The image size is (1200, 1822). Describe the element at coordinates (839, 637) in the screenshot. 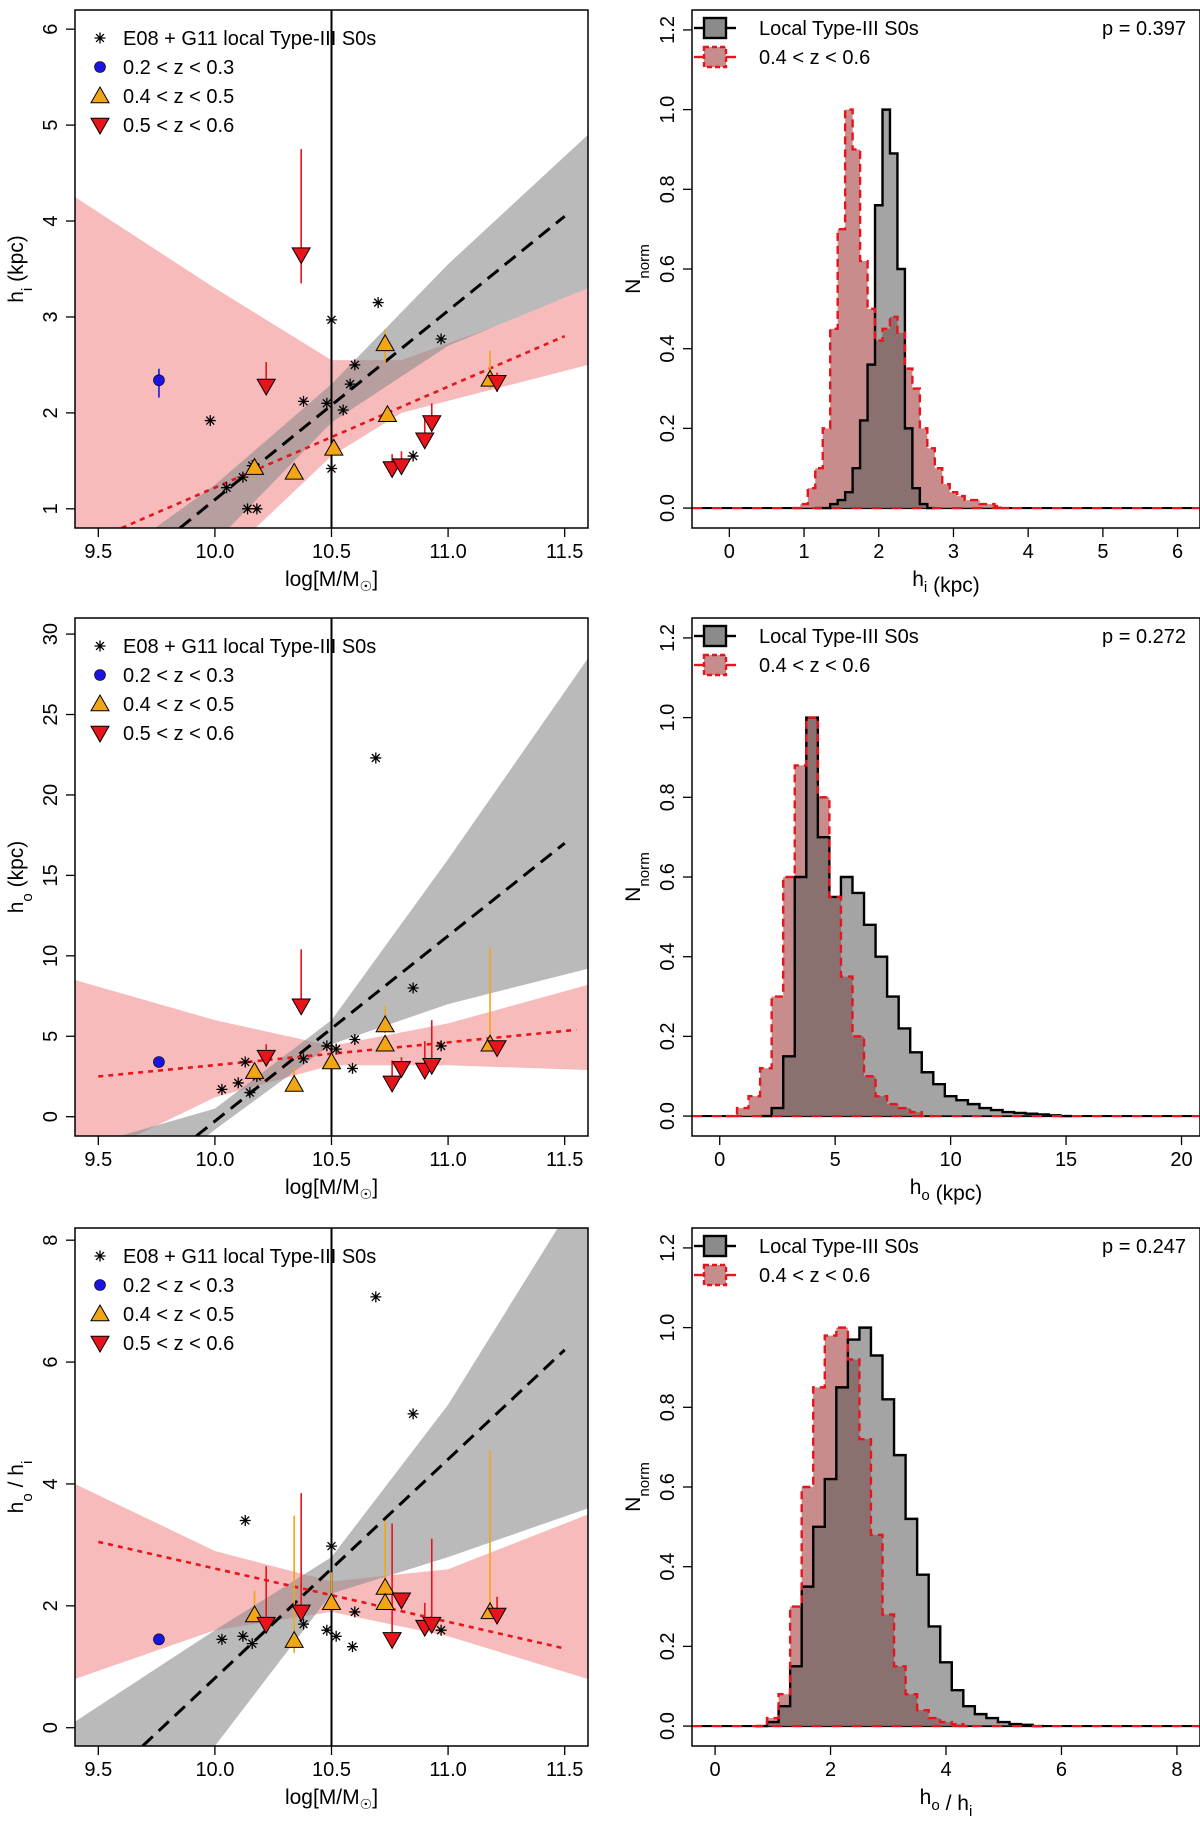

I see `legend-label: Local Type-III S0s` at that location.